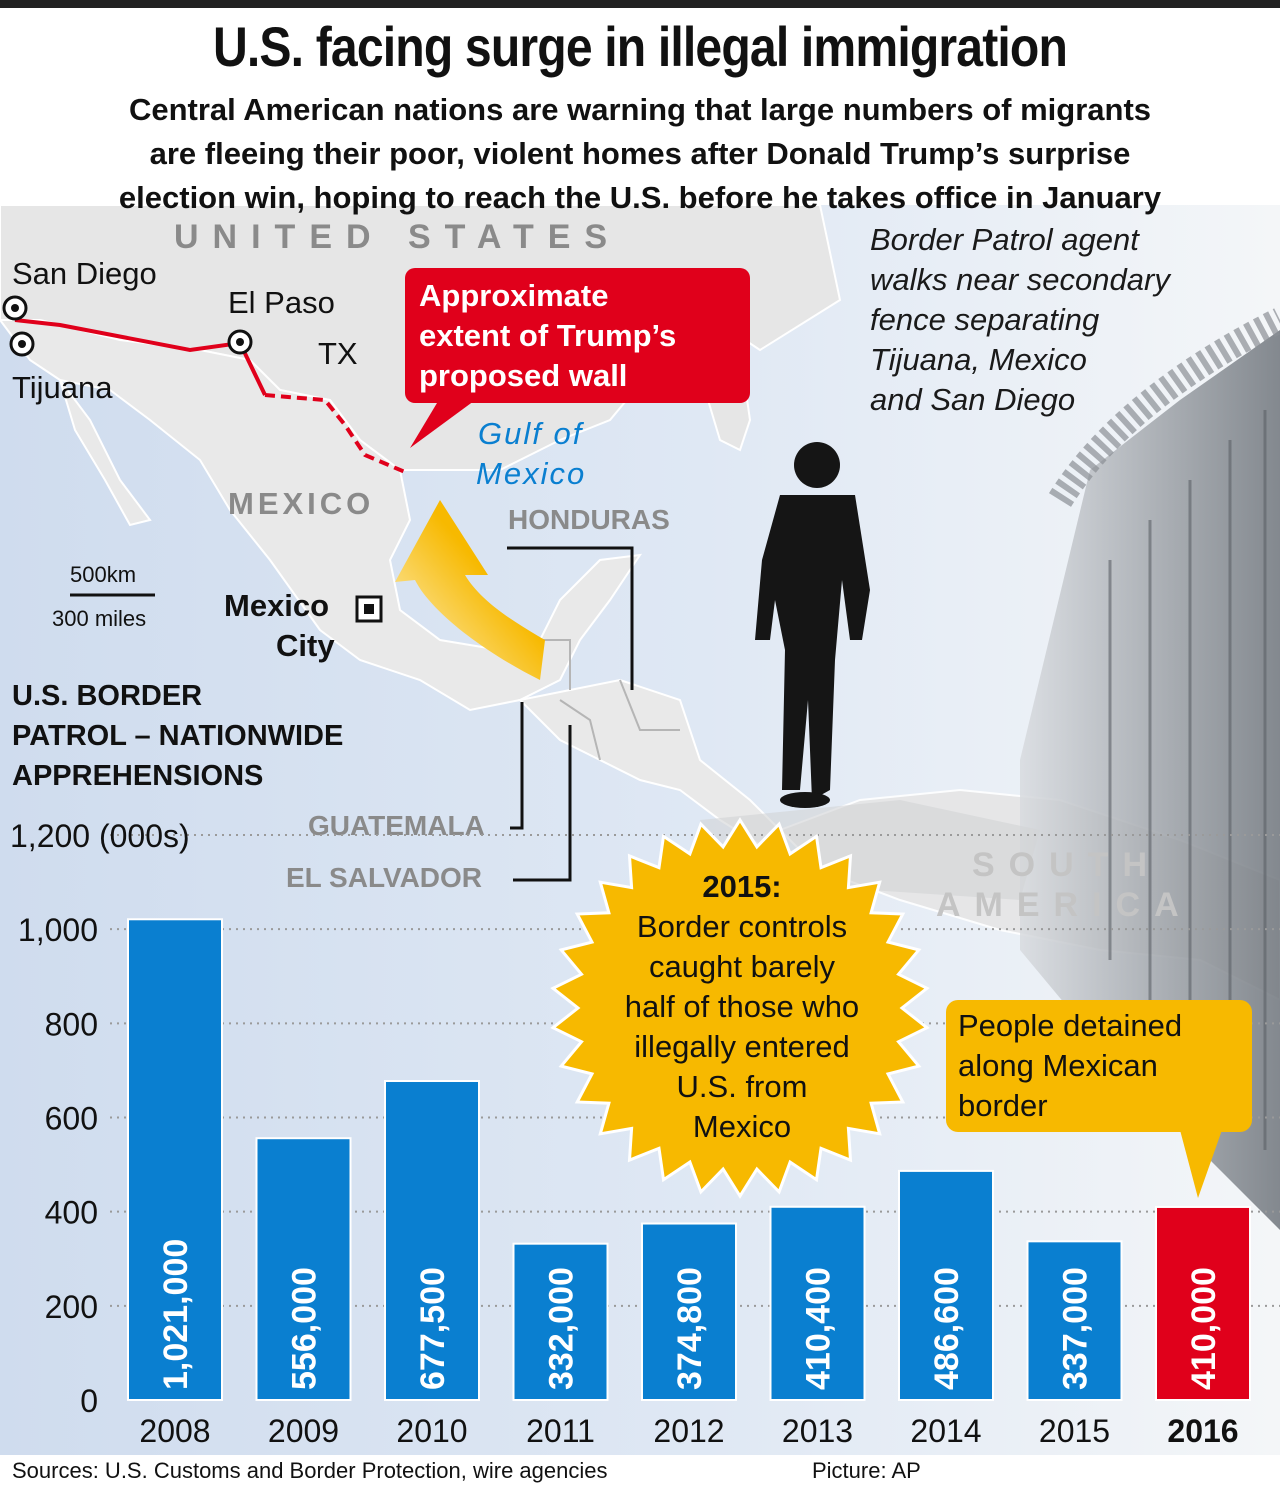 Image resolution: width=1280 pixels, height=1500 pixels. What do you see at coordinates (560, 1431) in the screenshot?
I see `x-category-label: 2011` at bounding box center [560, 1431].